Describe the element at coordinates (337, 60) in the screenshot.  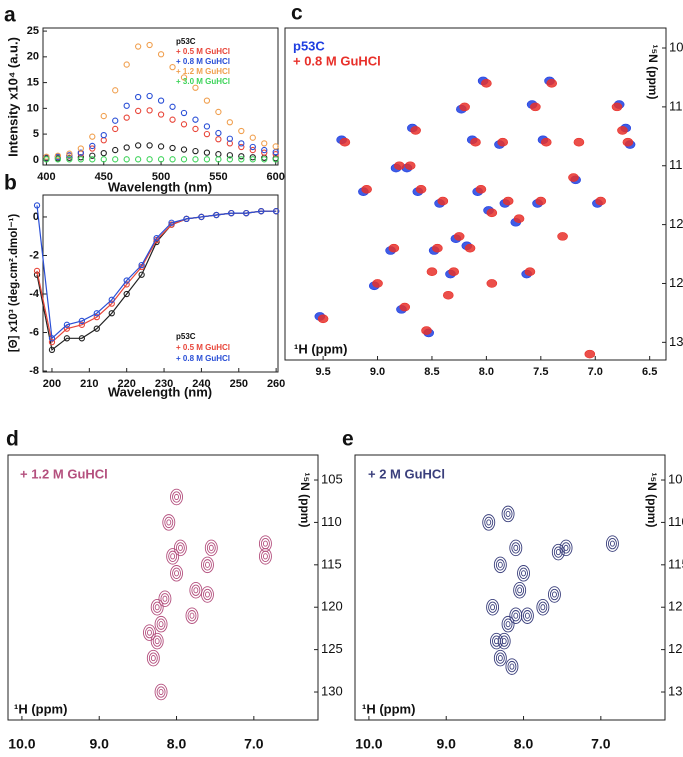
I see `legend-entry: + 0.8 M GuHCl` at that location.